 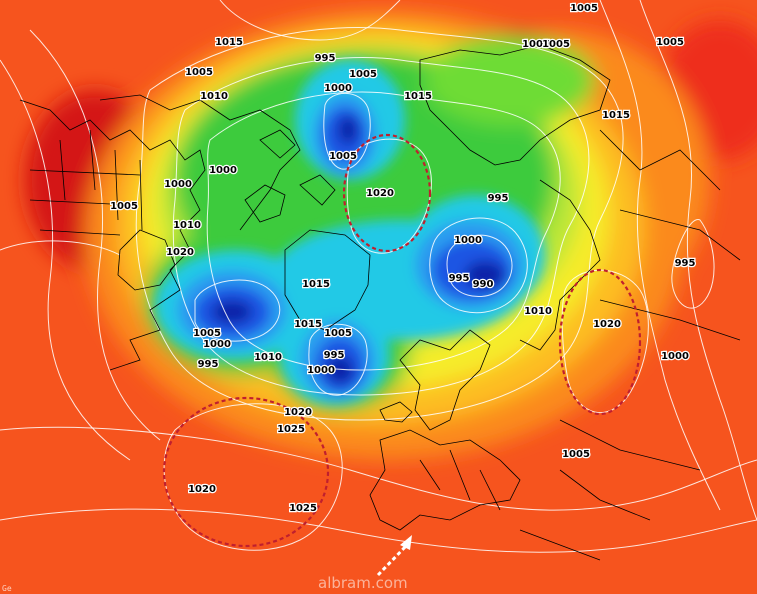 I want to click on pointer-arrow-icon, so click(x=394, y=556).